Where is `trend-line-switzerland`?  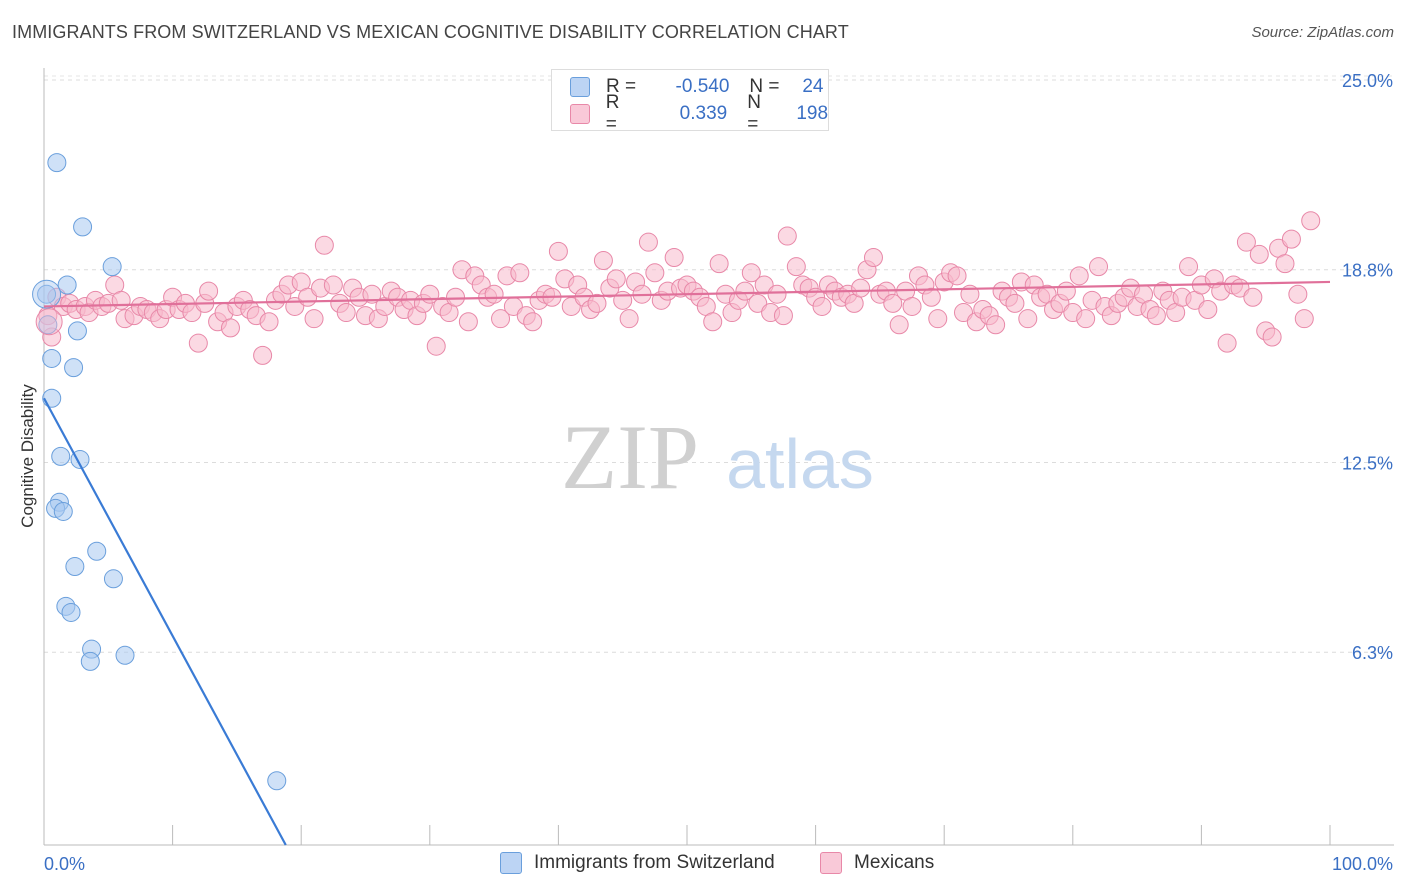 trend-line-switzerland is located at coordinates (165, 621).